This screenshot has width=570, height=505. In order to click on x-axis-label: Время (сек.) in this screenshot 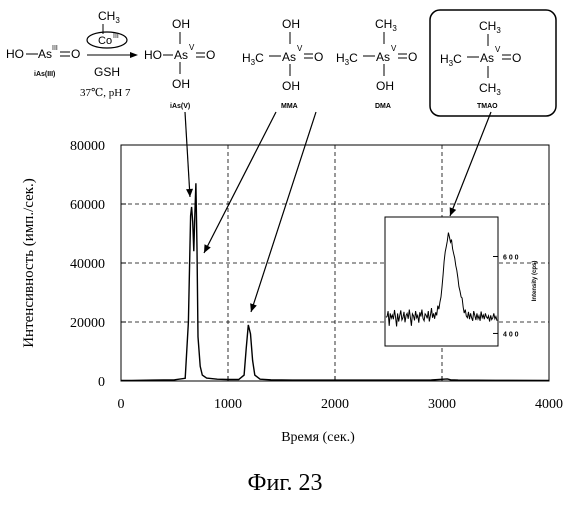, I will do `click(318, 437)`.